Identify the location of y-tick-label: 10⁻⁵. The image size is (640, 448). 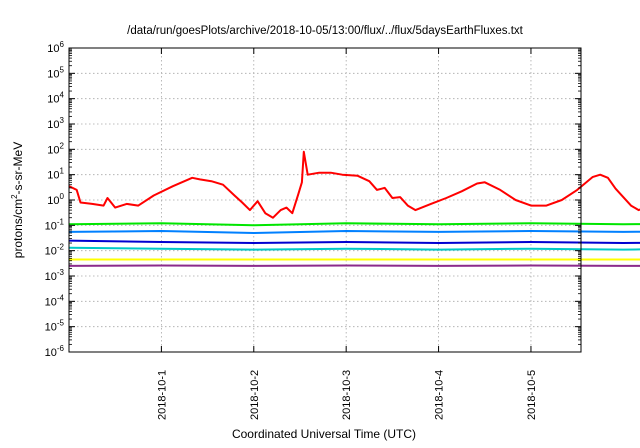
(55, 326).